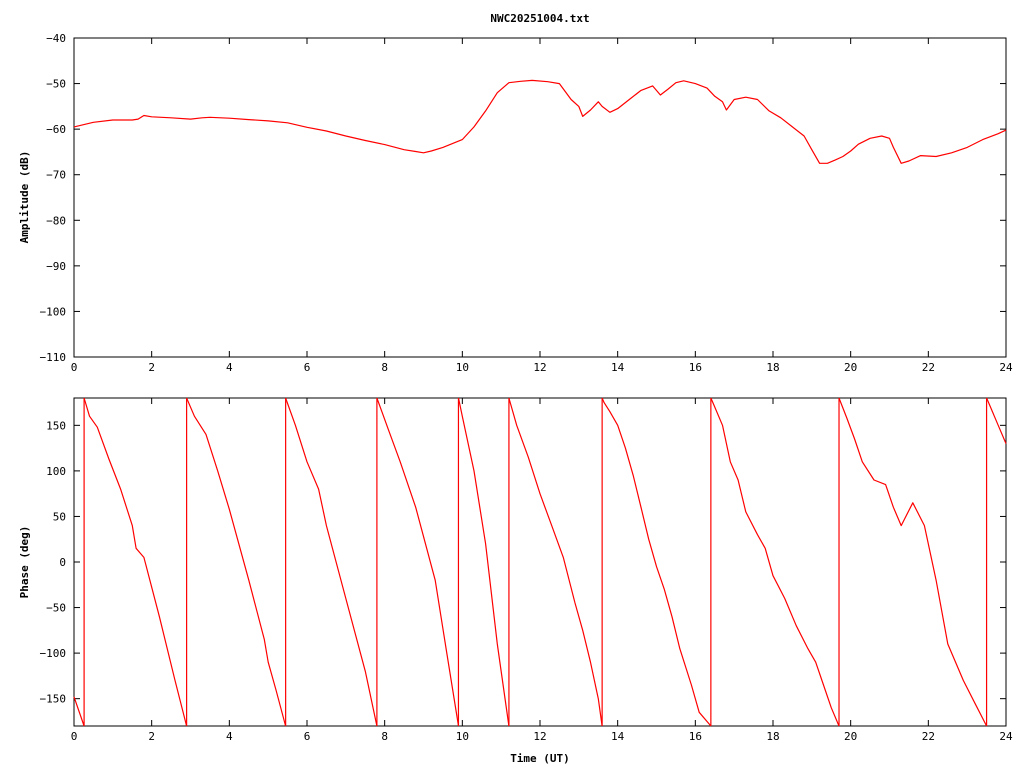  What do you see at coordinates (24, 562) in the screenshot?
I see `phase-axis-label: Phase (deg)` at bounding box center [24, 562].